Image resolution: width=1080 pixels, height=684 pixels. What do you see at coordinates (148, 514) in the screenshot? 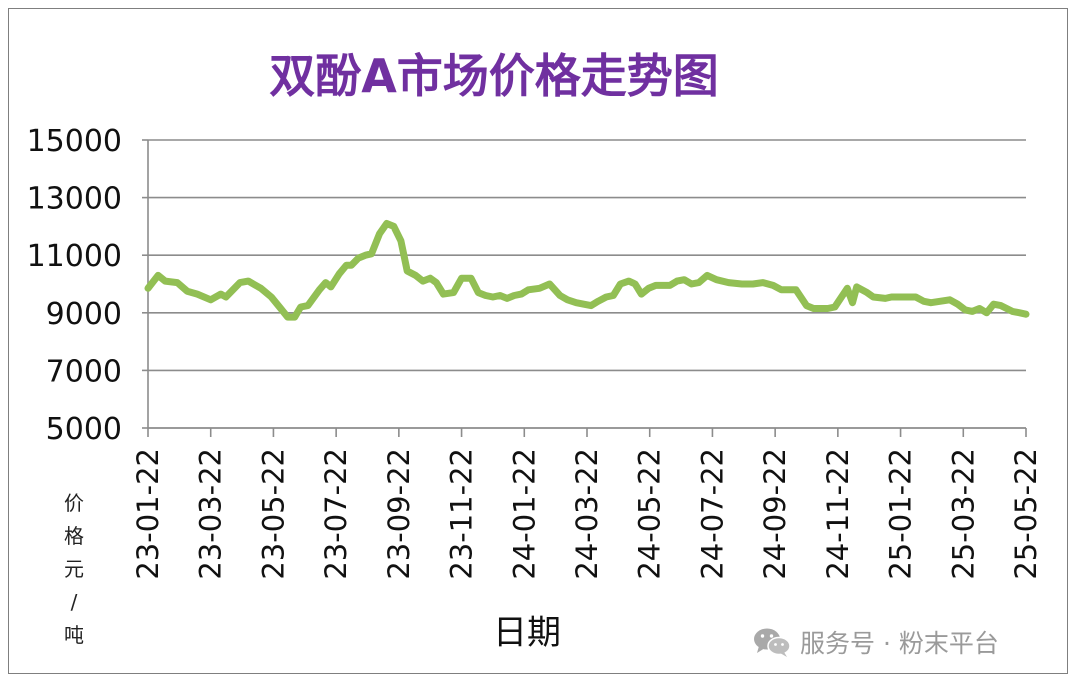
I see `x-tick-label: 23-01-22` at bounding box center [148, 514].